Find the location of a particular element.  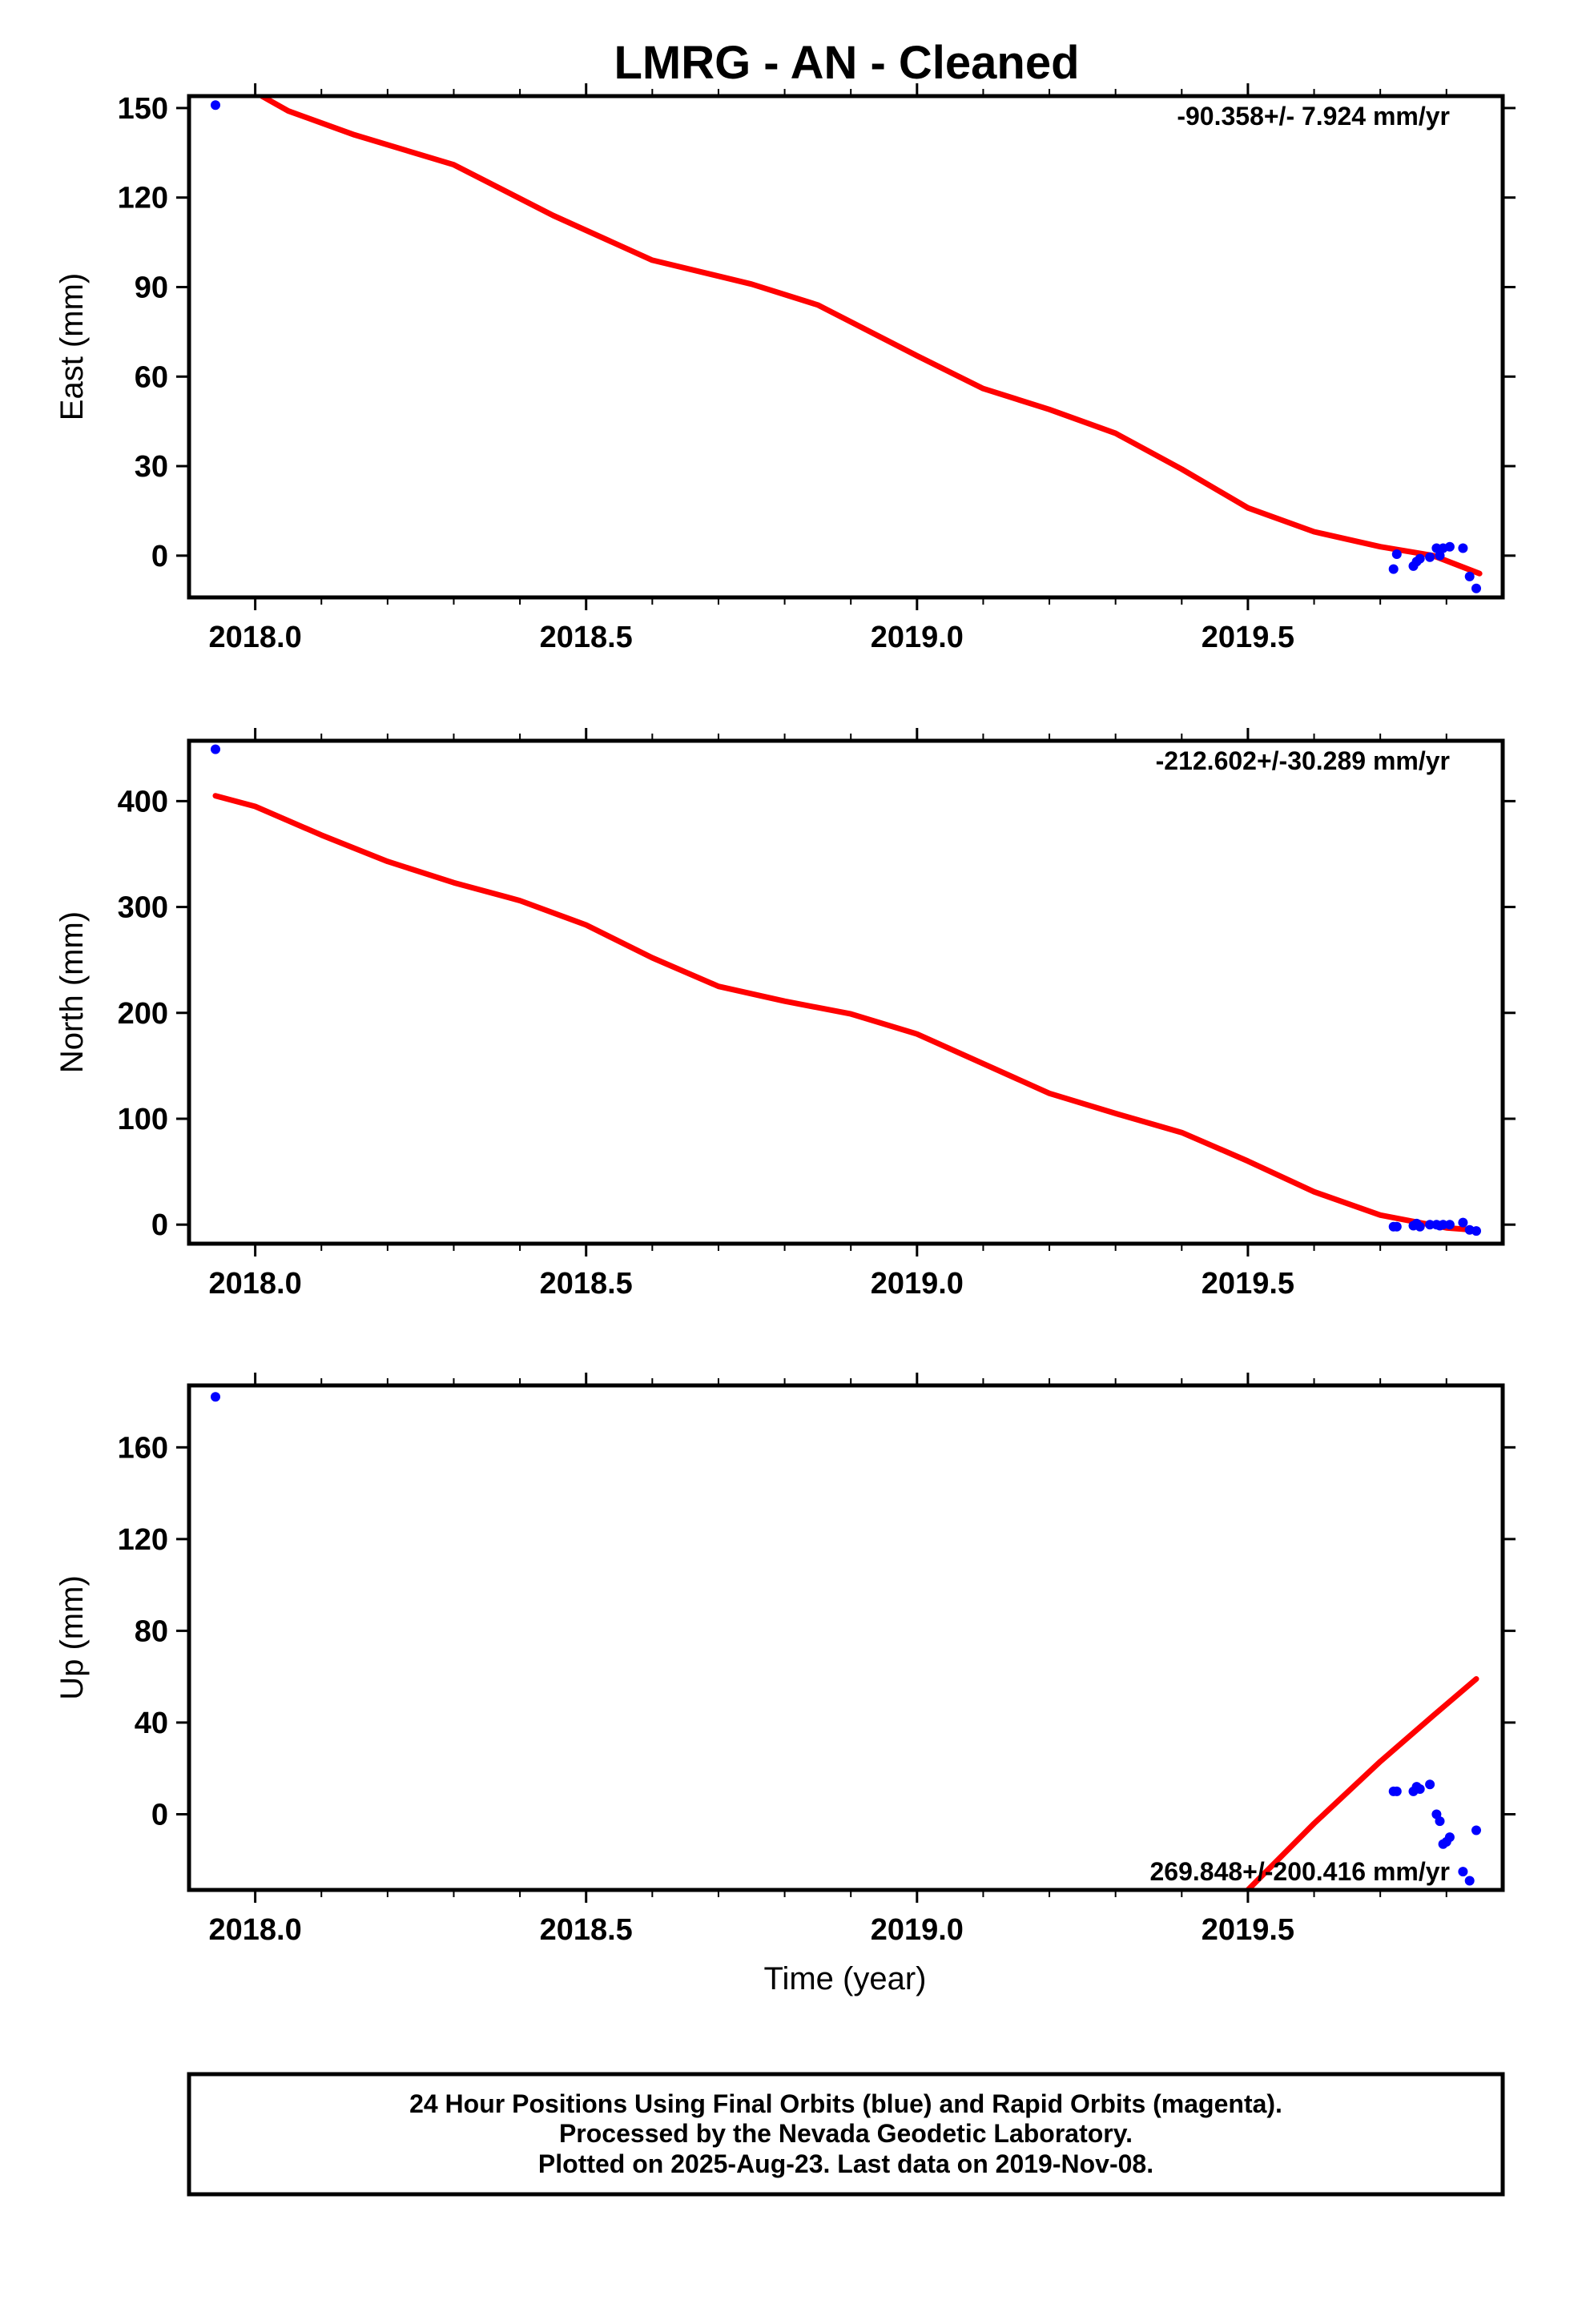

up-y-tick-label: 0 is located at coordinates (159, 1815).